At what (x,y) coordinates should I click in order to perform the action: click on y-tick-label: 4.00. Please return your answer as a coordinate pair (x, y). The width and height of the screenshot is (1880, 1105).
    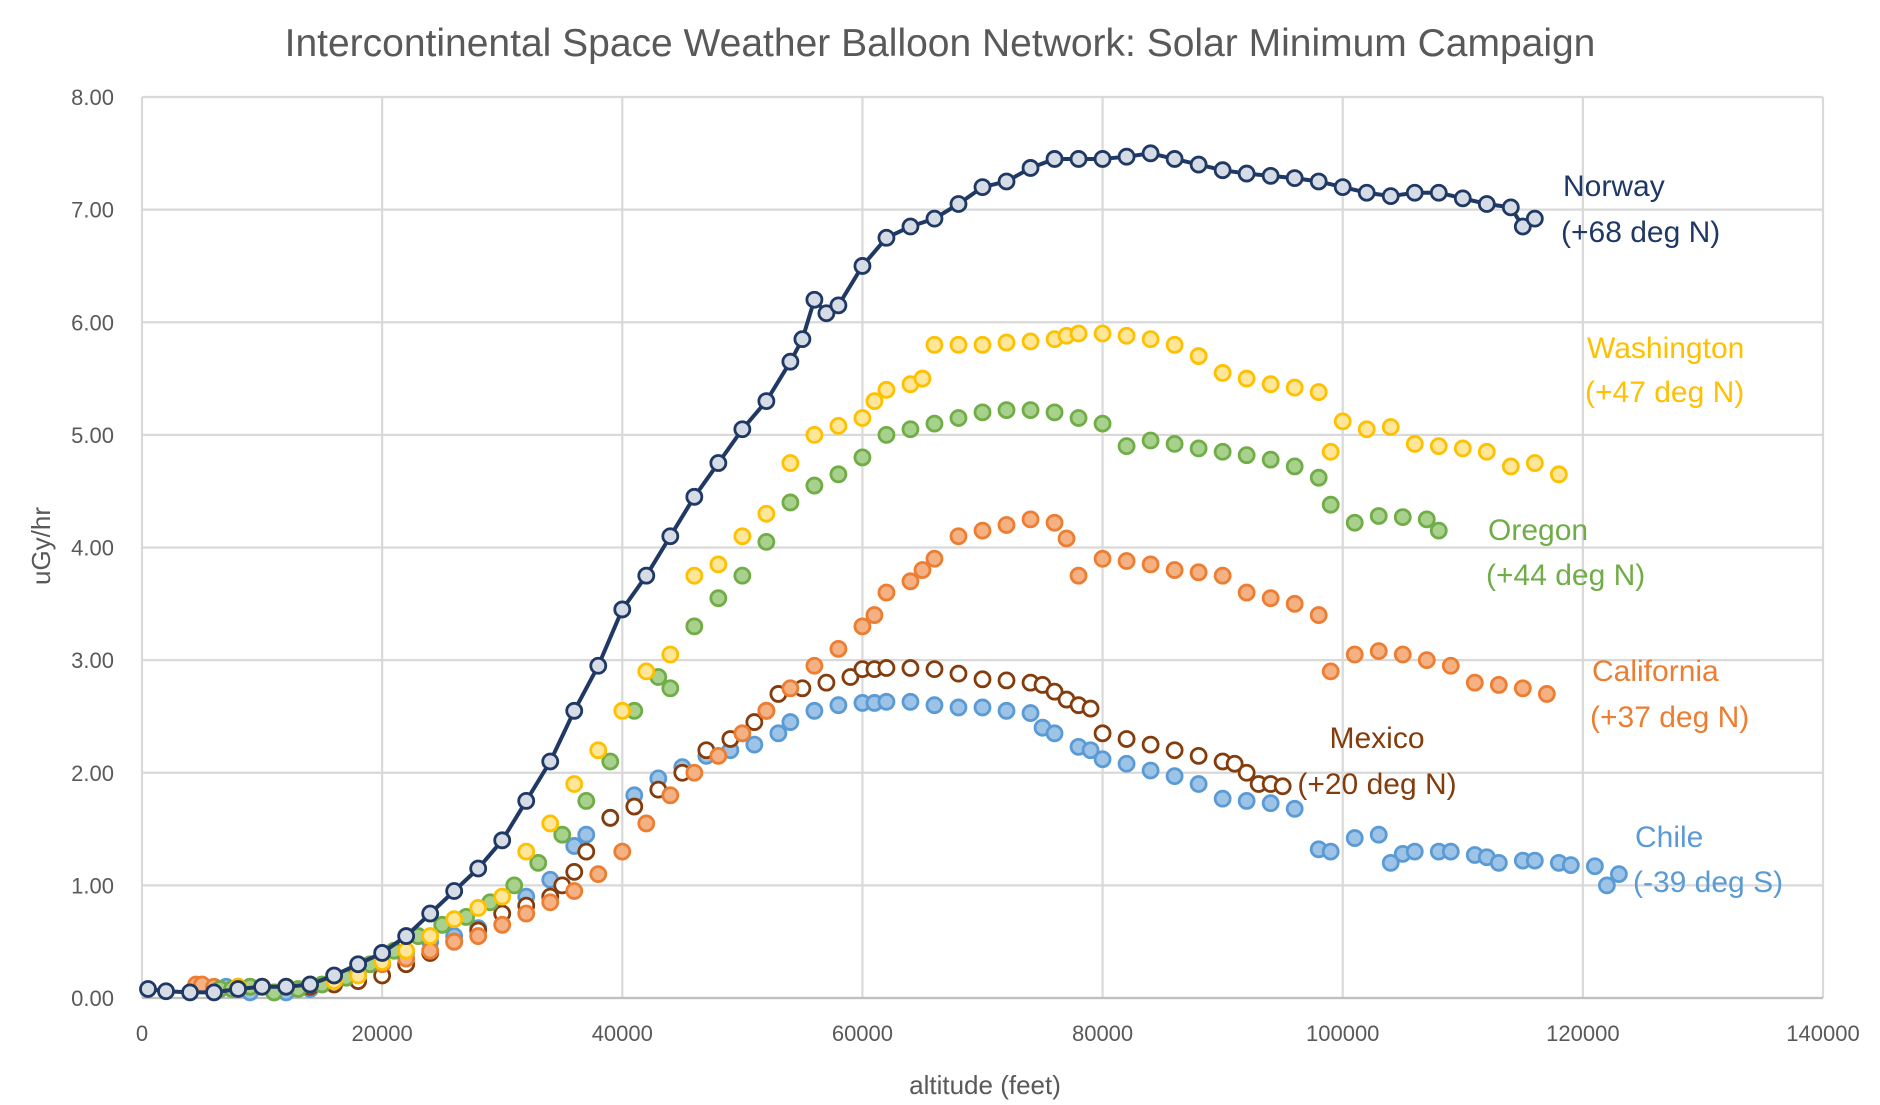
    Looking at the image, I should click on (92, 548).